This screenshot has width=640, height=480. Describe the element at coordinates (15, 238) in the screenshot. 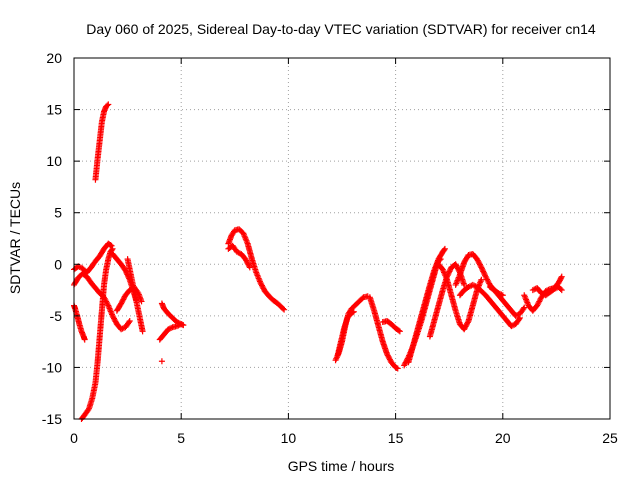

I see `y-axis-label: SDTVAR / TECUs` at that location.